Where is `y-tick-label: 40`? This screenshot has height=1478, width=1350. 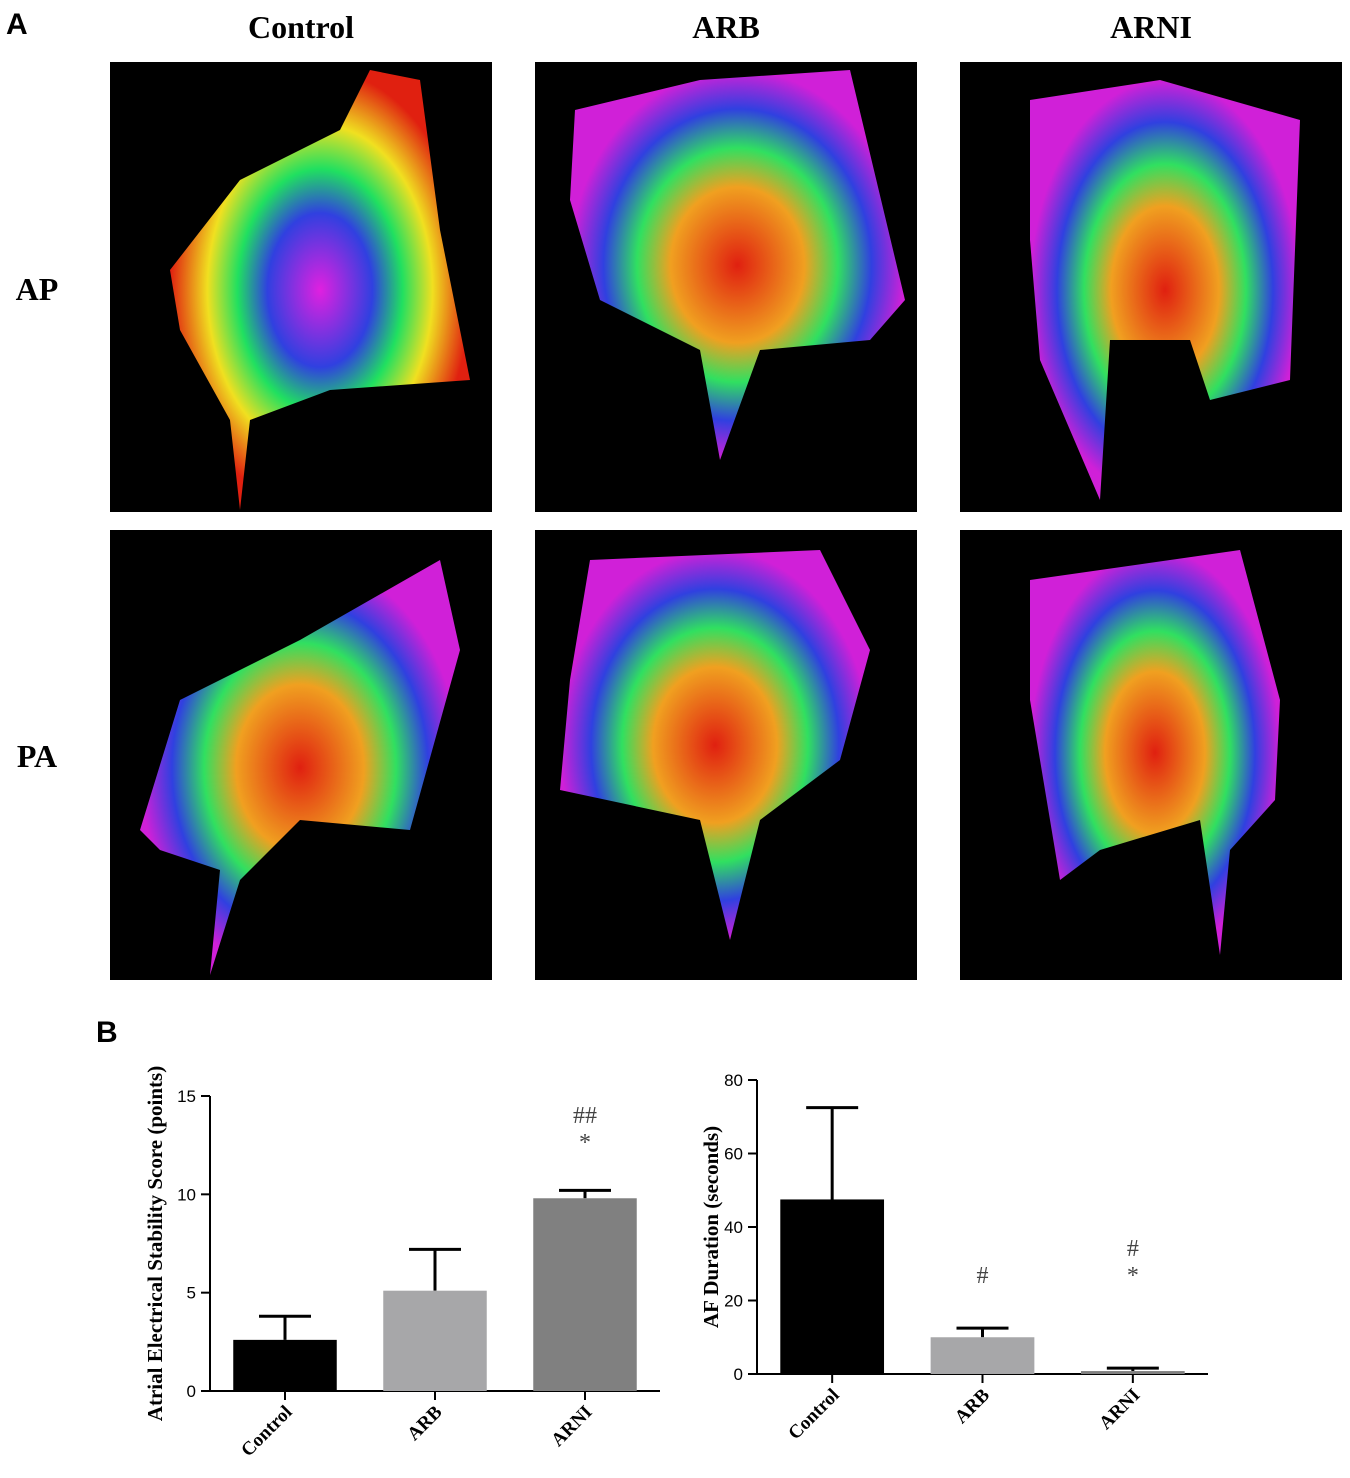
y-tick-label: 40 is located at coordinates (733, 1227).